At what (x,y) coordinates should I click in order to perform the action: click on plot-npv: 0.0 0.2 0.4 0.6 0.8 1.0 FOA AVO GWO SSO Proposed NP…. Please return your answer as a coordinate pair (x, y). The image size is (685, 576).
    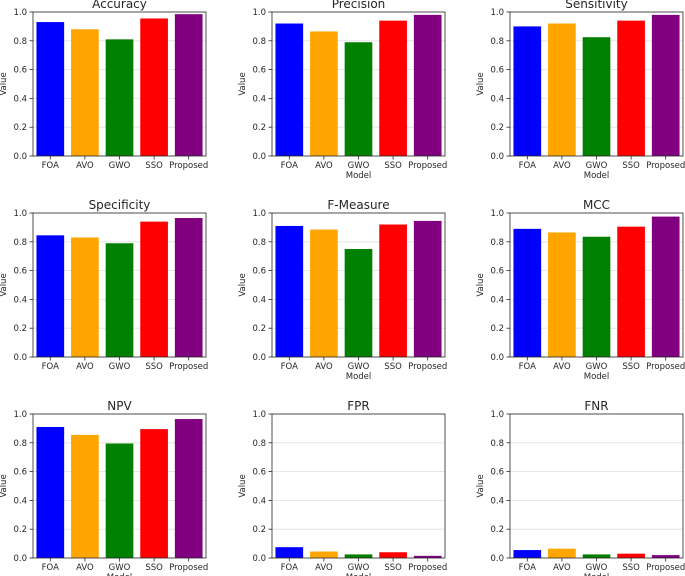
    Looking at the image, I should click on (104, 487).